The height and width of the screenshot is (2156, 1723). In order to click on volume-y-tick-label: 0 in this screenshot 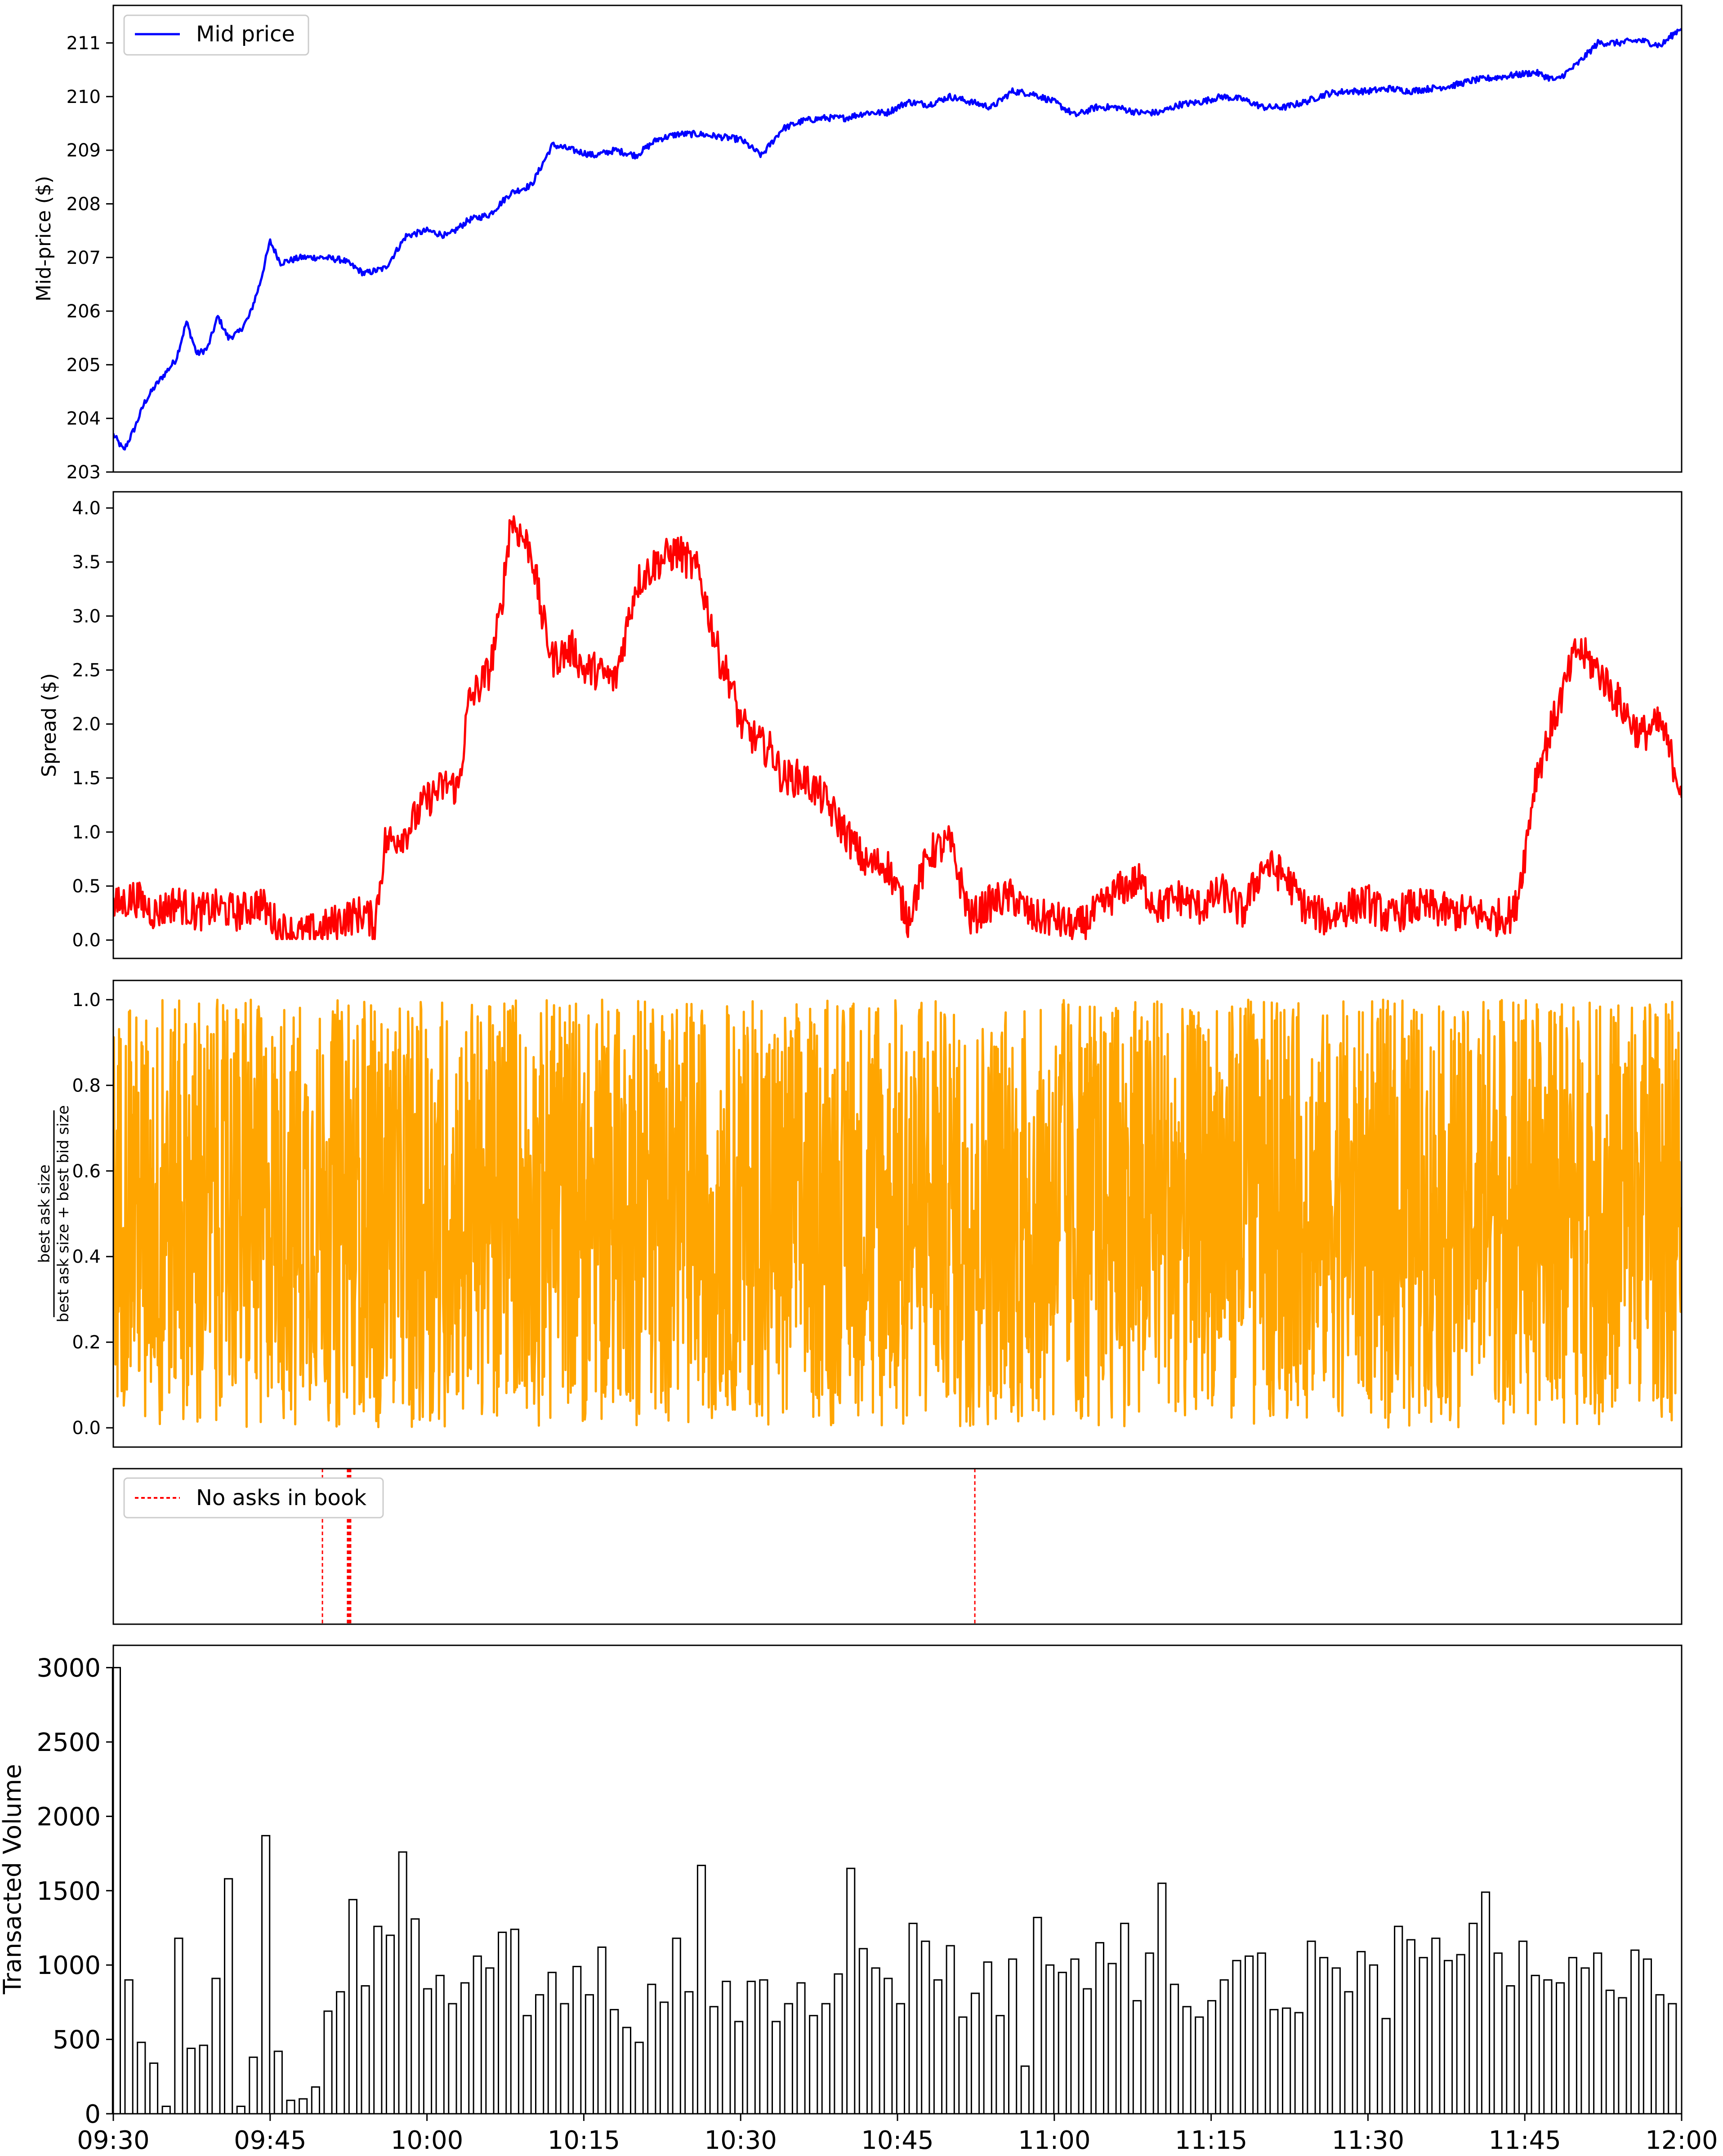, I will do `click(93, 2114)`.